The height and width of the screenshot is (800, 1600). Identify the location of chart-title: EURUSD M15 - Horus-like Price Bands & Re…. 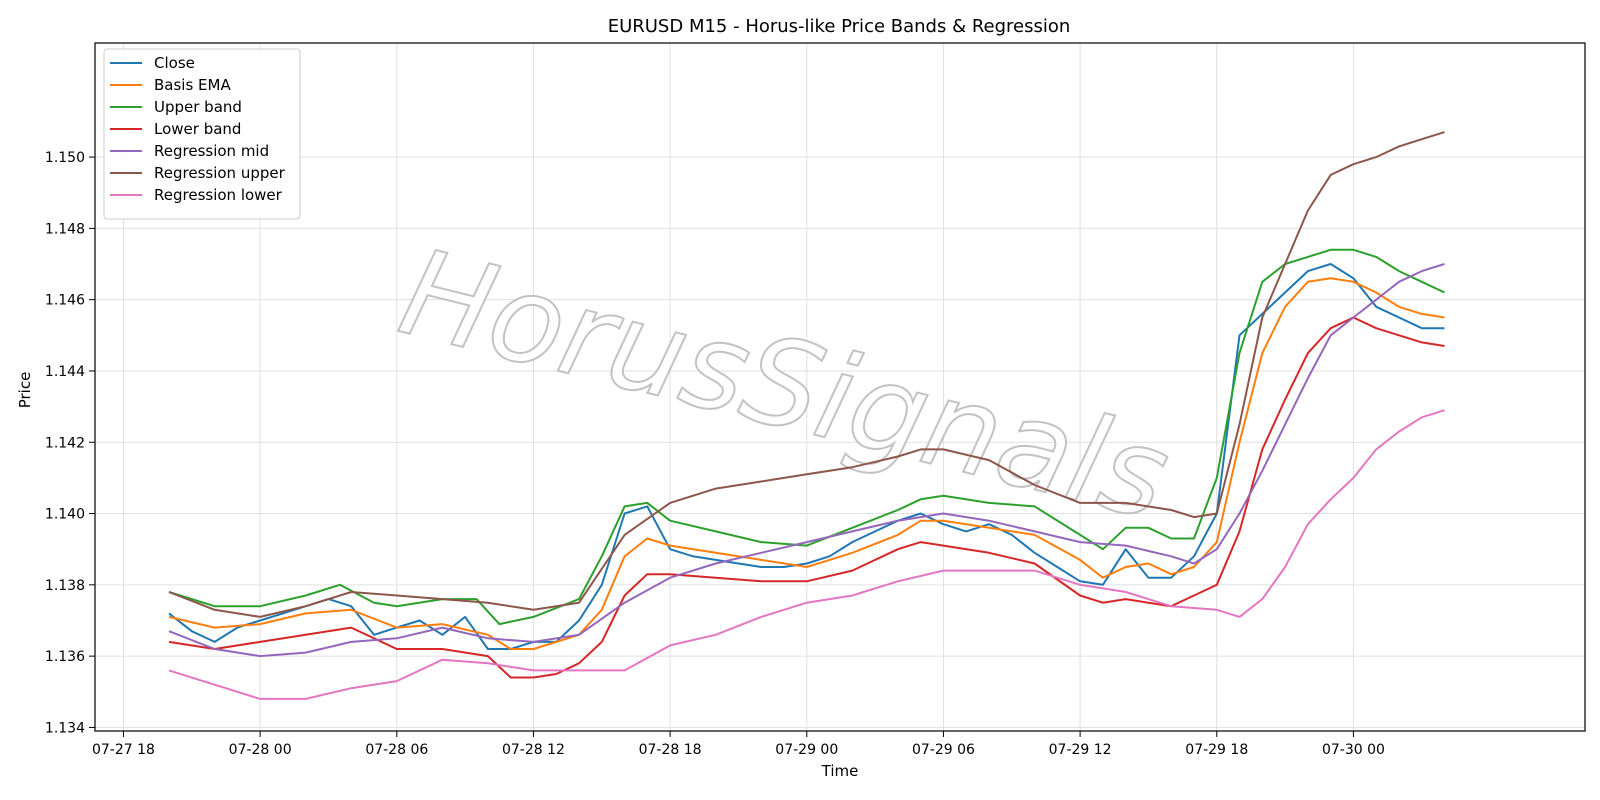
(839, 26).